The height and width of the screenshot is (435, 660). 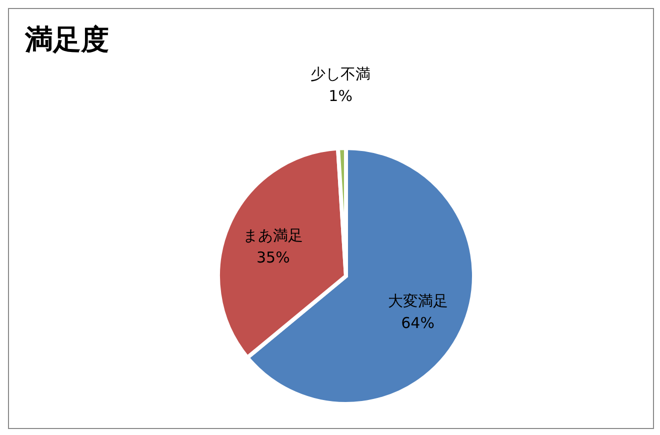 What do you see at coordinates (67, 40) in the screenshot?
I see `chart-title: 満足度` at bounding box center [67, 40].